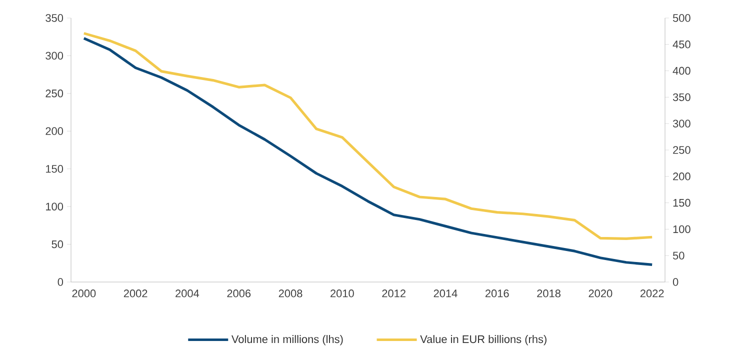 Image resolution: width=740 pixels, height=355 pixels. Describe the element at coordinates (55, 206) in the screenshot. I see `y-tick-label: 100` at that location.